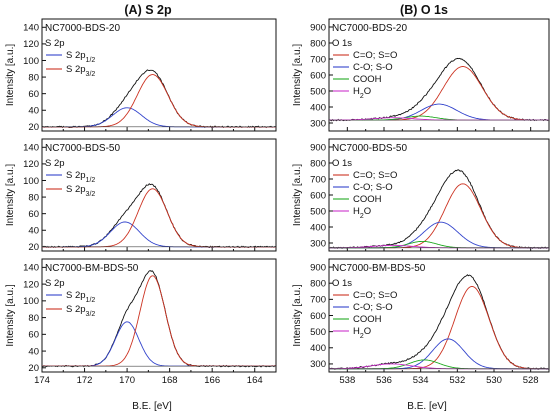  What do you see at coordinates (127, 380) in the screenshot?
I see `xtick-label: 170` at bounding box center [127, 380].